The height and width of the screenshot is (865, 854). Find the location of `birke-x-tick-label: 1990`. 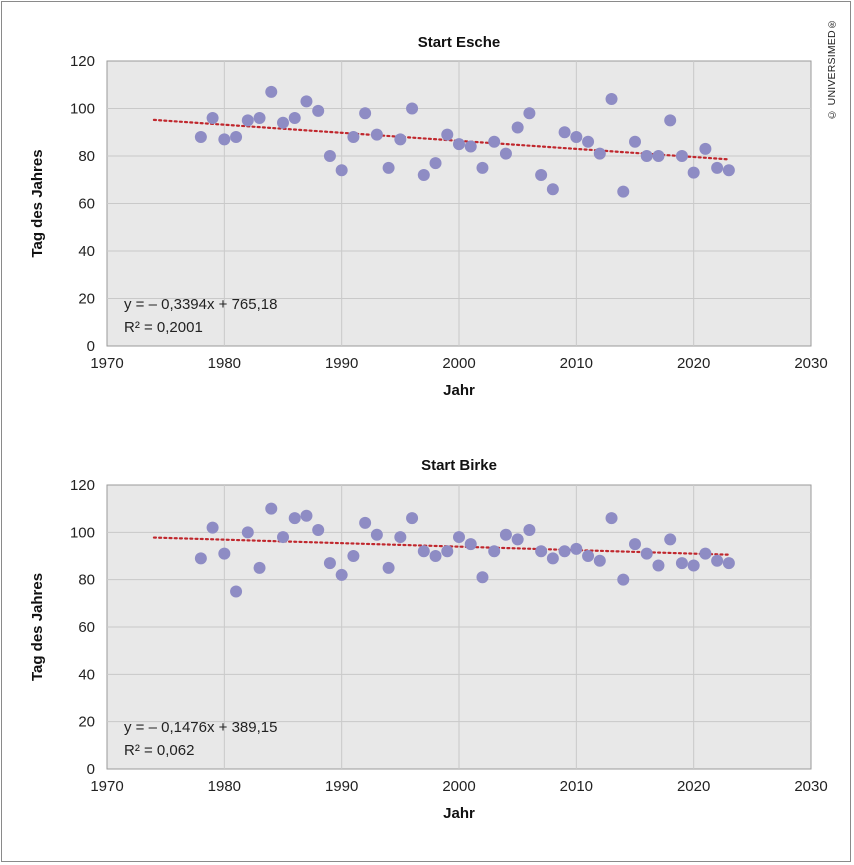

birke-x-tick-label: 1990 is located at coordinates (341, 786).